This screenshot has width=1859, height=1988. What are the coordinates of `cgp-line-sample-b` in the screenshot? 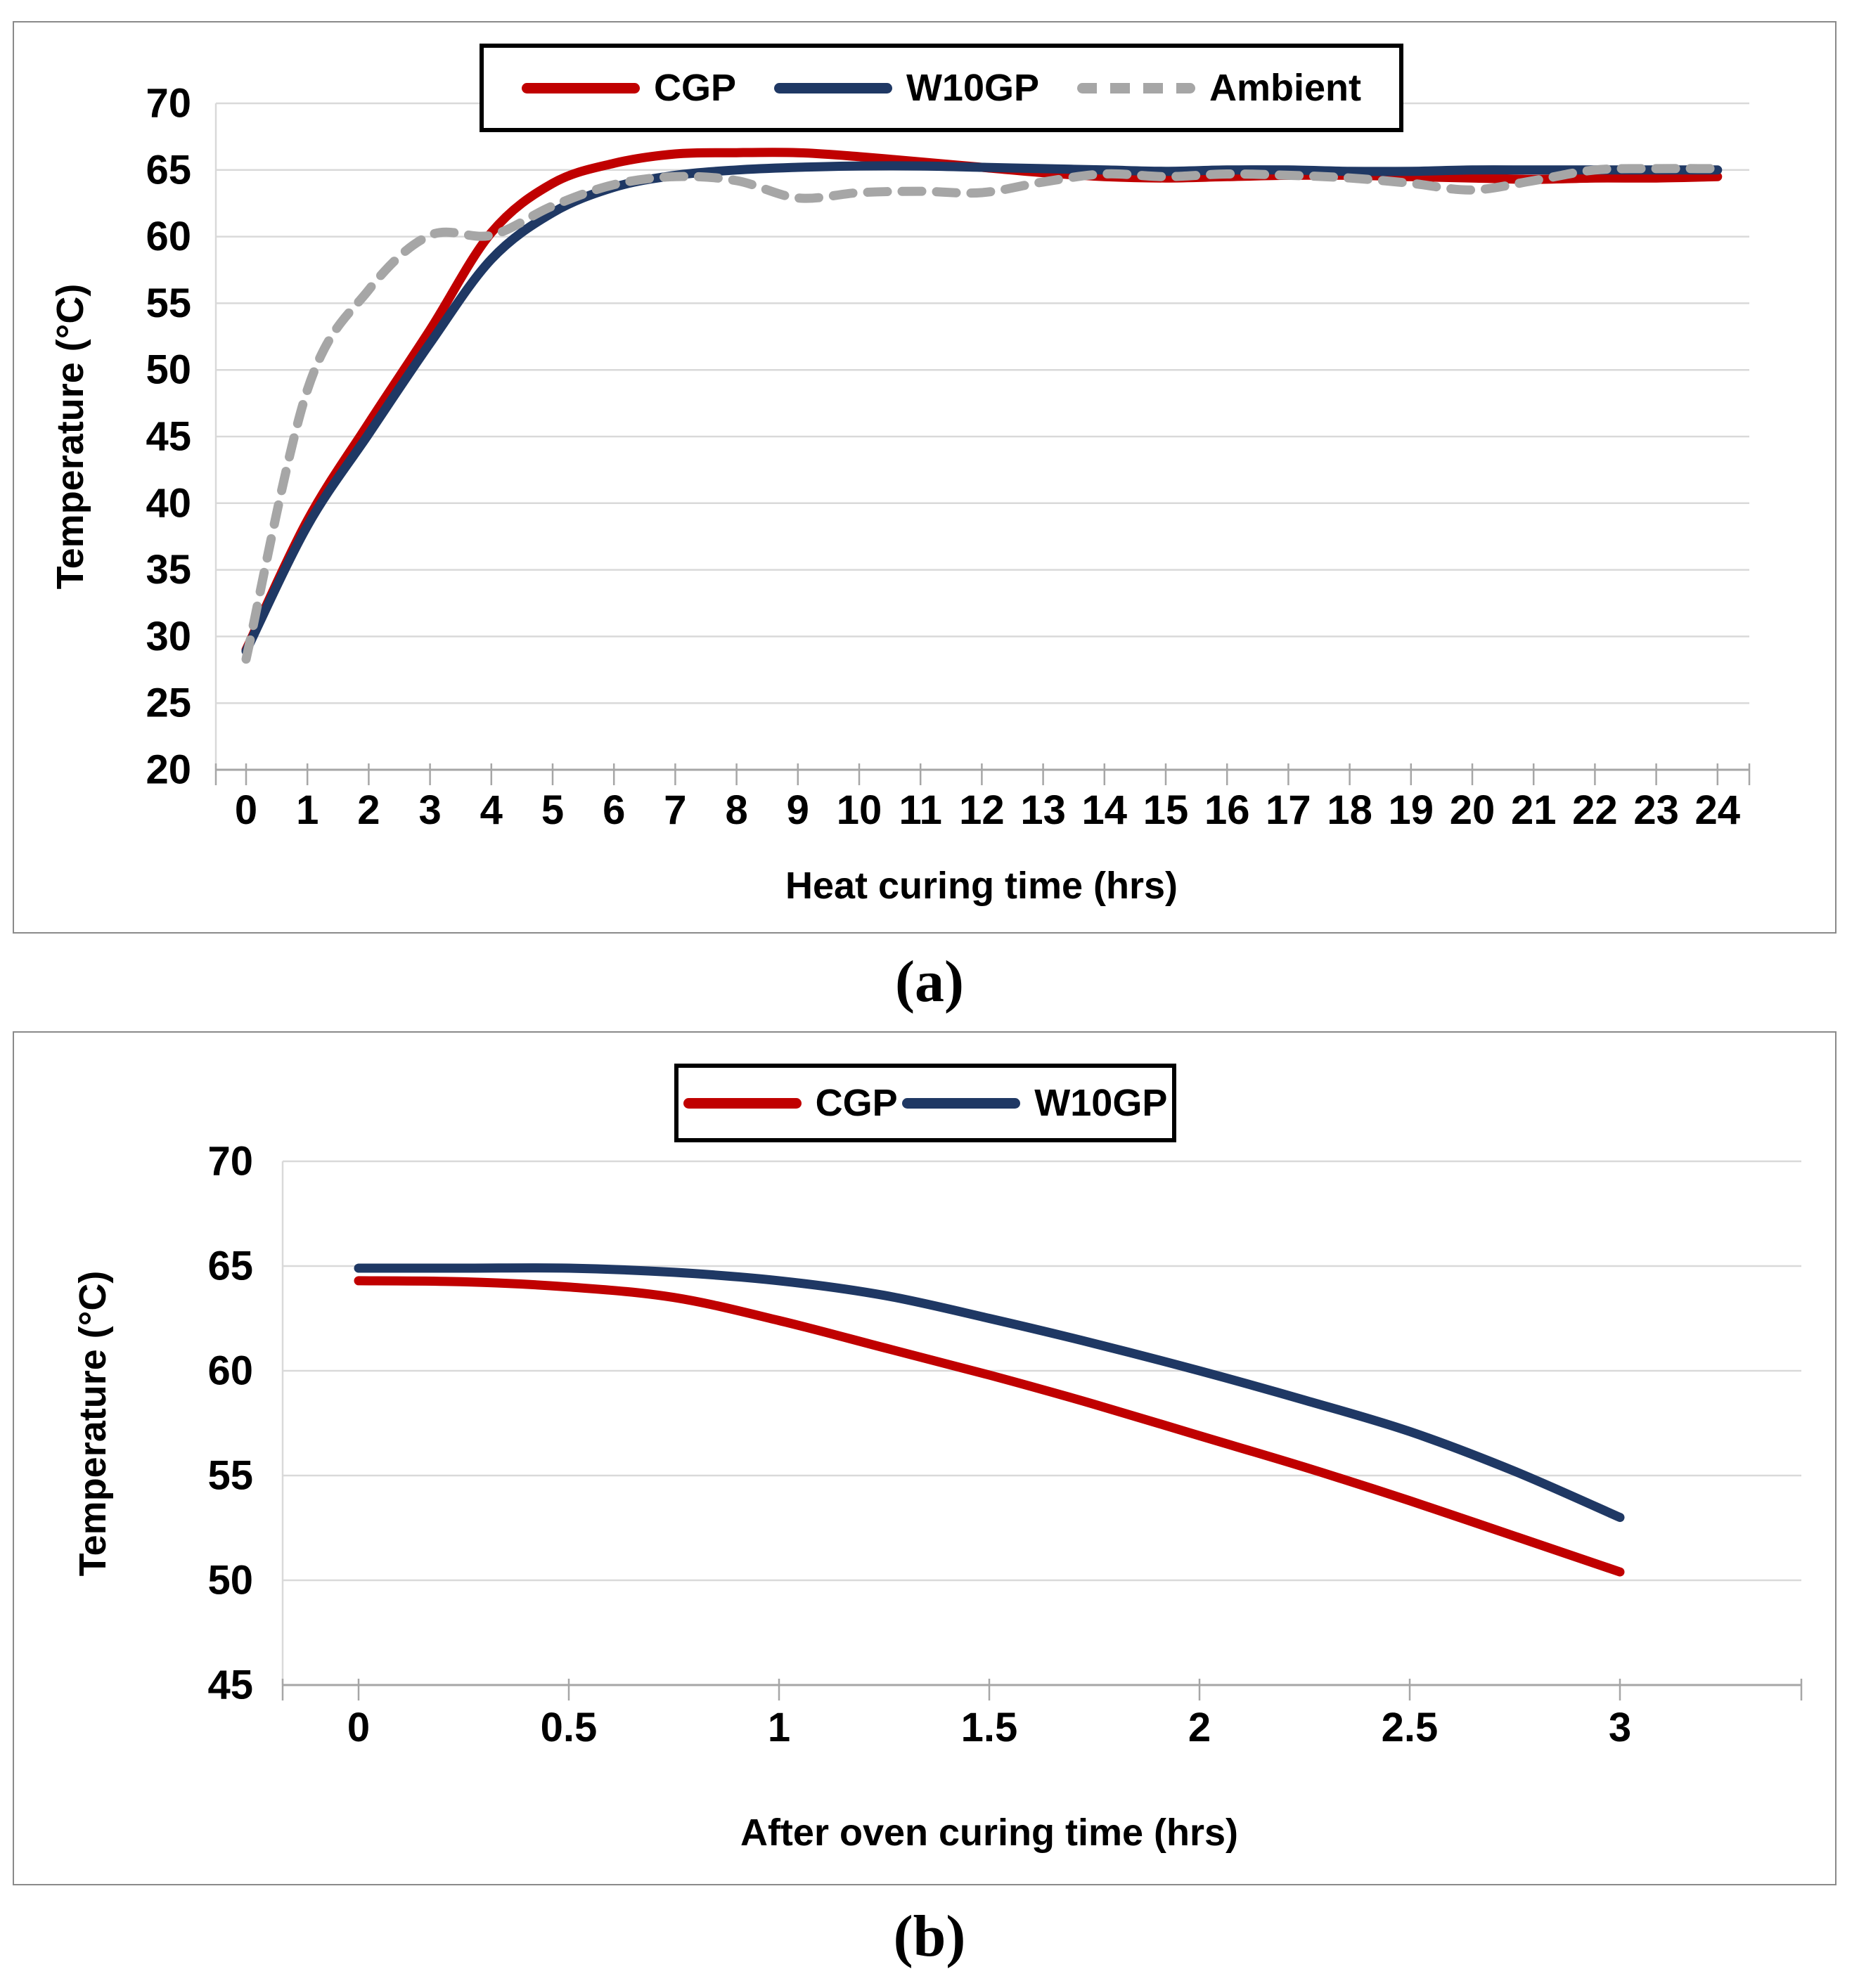 It's located at (742, 1103).